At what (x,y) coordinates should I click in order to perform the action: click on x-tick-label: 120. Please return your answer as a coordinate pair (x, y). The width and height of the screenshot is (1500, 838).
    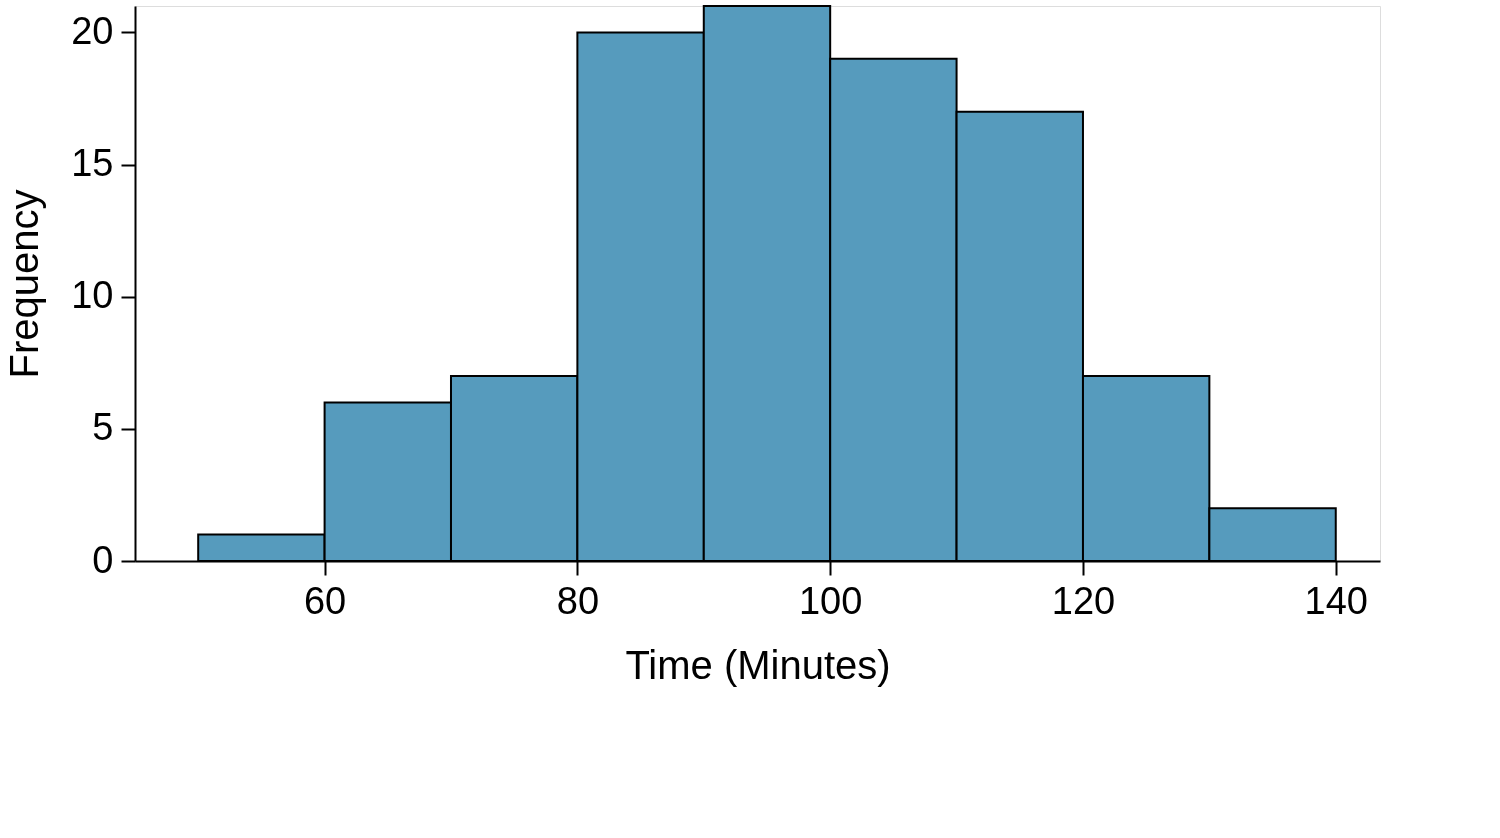
    Looking at the image, I should click on (1083, 600).